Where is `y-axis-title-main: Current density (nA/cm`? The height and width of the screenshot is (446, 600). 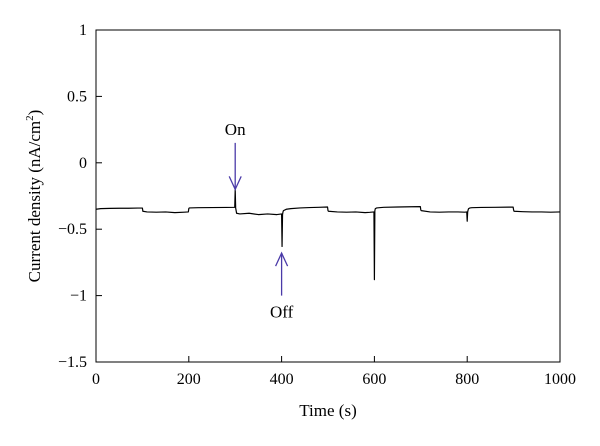
y-axis-title-main: Current density (nA/cm is located at coordinates (34, 201).